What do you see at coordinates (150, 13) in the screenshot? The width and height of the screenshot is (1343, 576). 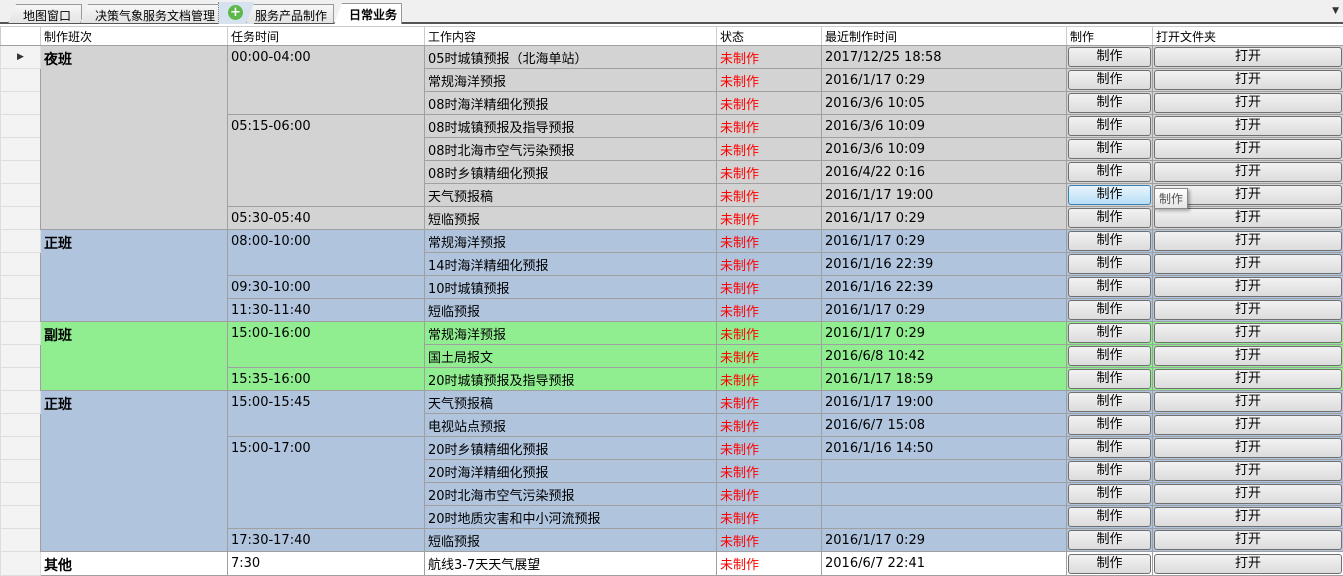 I see `tab-decision-docs: 决策气象服务文档管理` at bounding box center [150, 13].